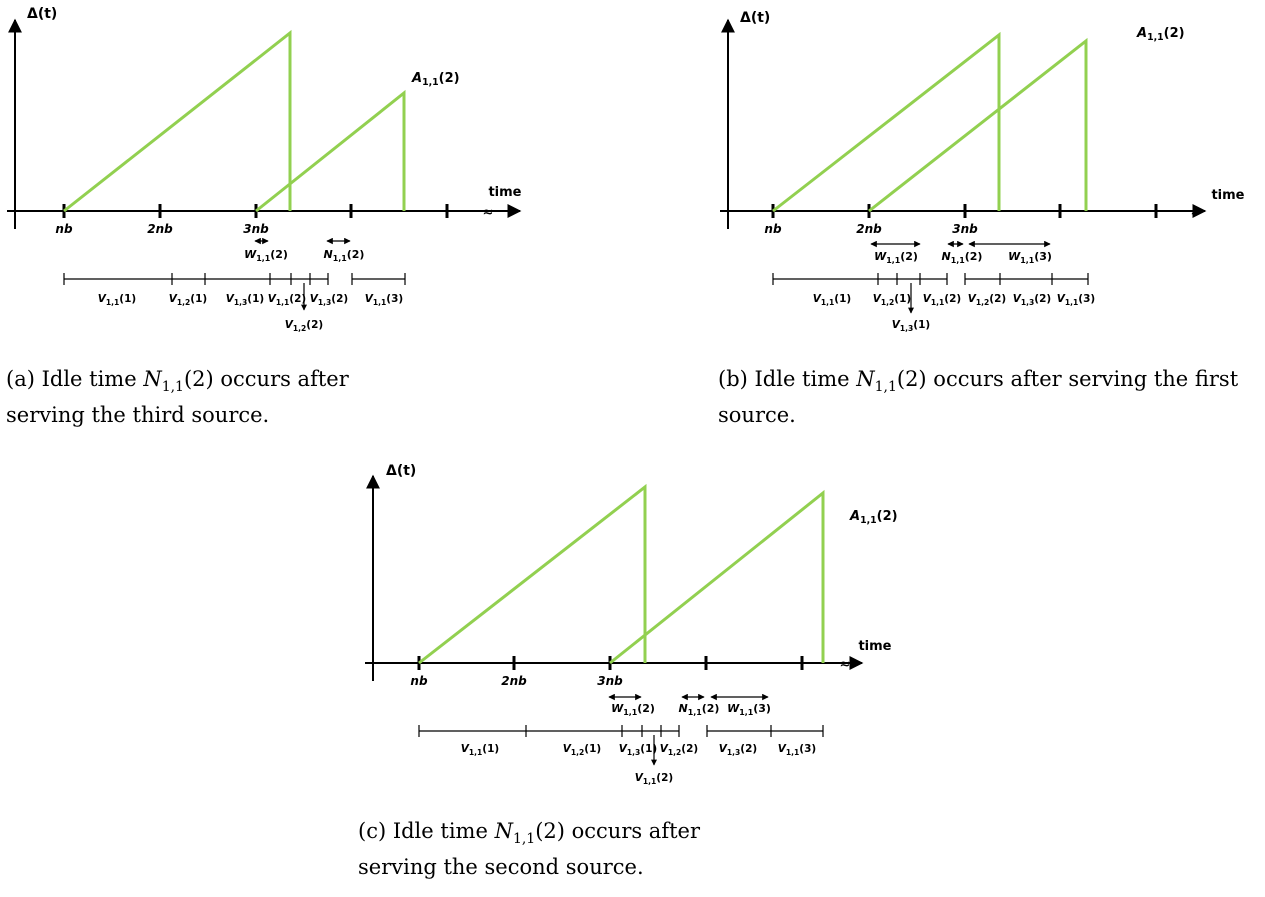  What do you see at coordinates (304, 326) in the screenshot?
I see `pointer-label: V1,2(2)` at bounding box center [304, 326].